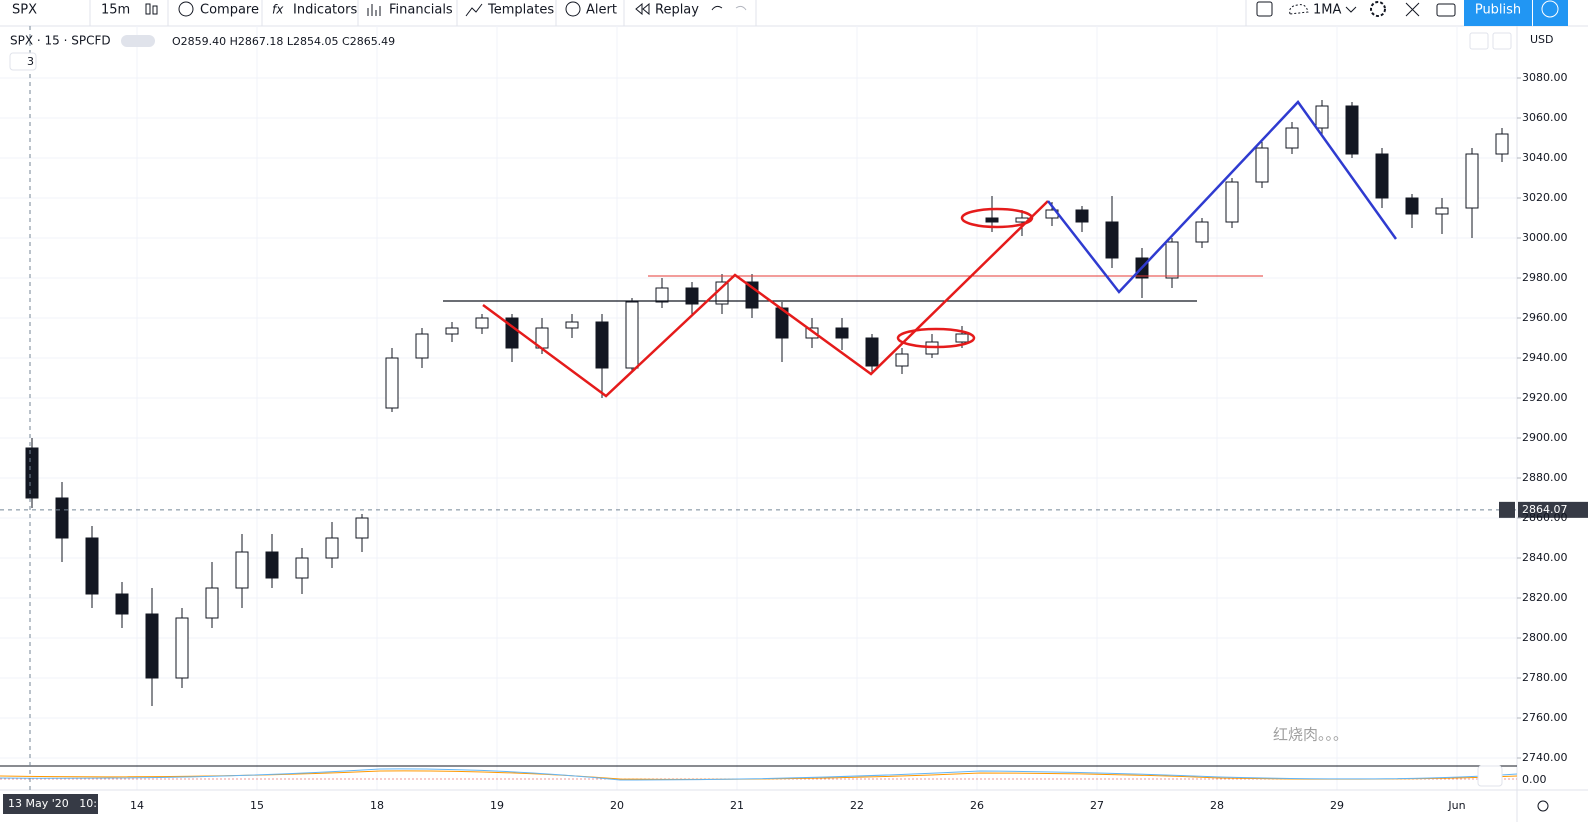 This screenshot has width=1588, height=832. I want to click on financials: Financials, so click(421, 10).